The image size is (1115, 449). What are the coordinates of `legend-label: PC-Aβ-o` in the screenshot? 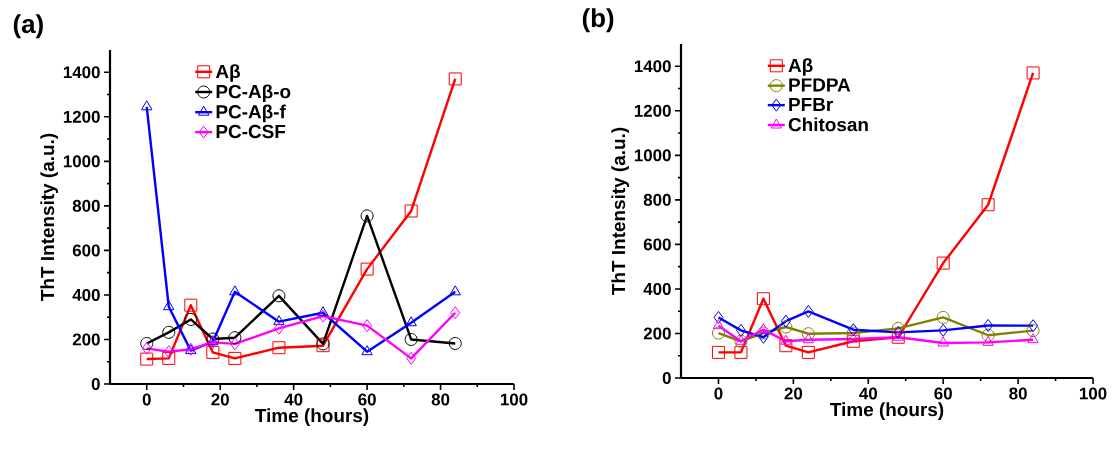 It's located at (253, 93).